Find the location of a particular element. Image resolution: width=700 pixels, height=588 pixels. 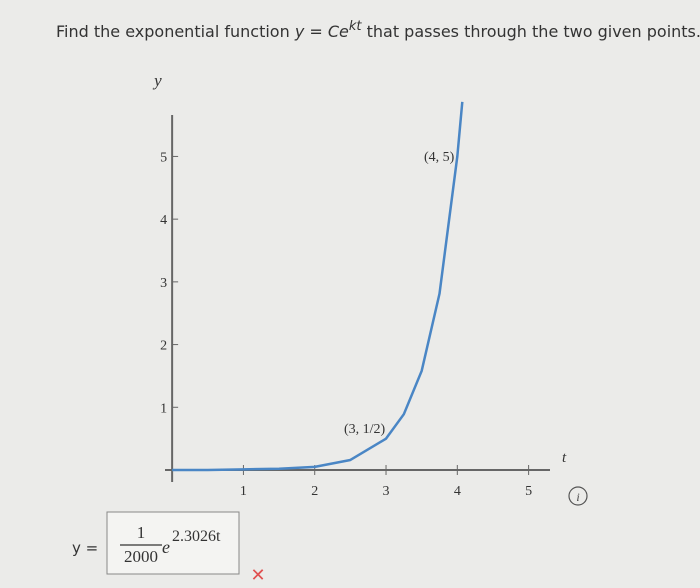

answer-box is located at coordinates (173, 543).